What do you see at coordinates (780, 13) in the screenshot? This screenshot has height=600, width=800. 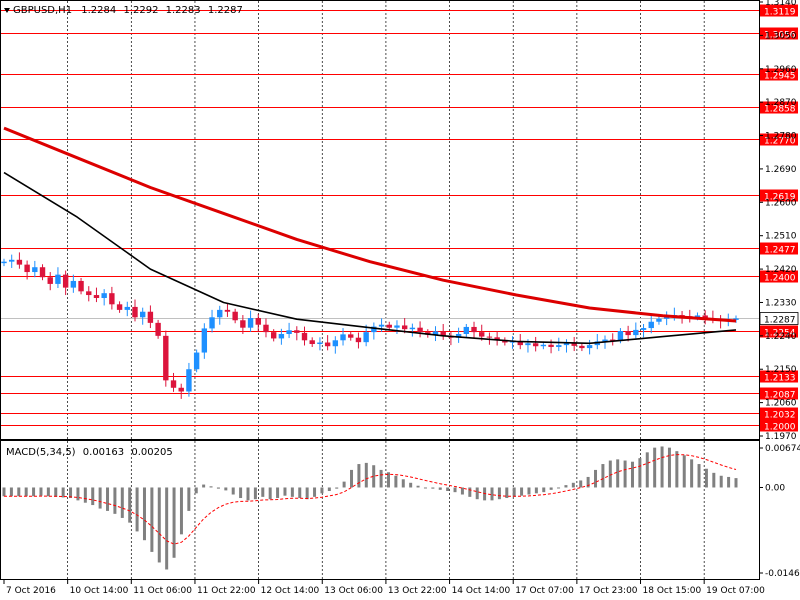 I see `level-tag-label: 1.3119` at bounding box center [780, 13].